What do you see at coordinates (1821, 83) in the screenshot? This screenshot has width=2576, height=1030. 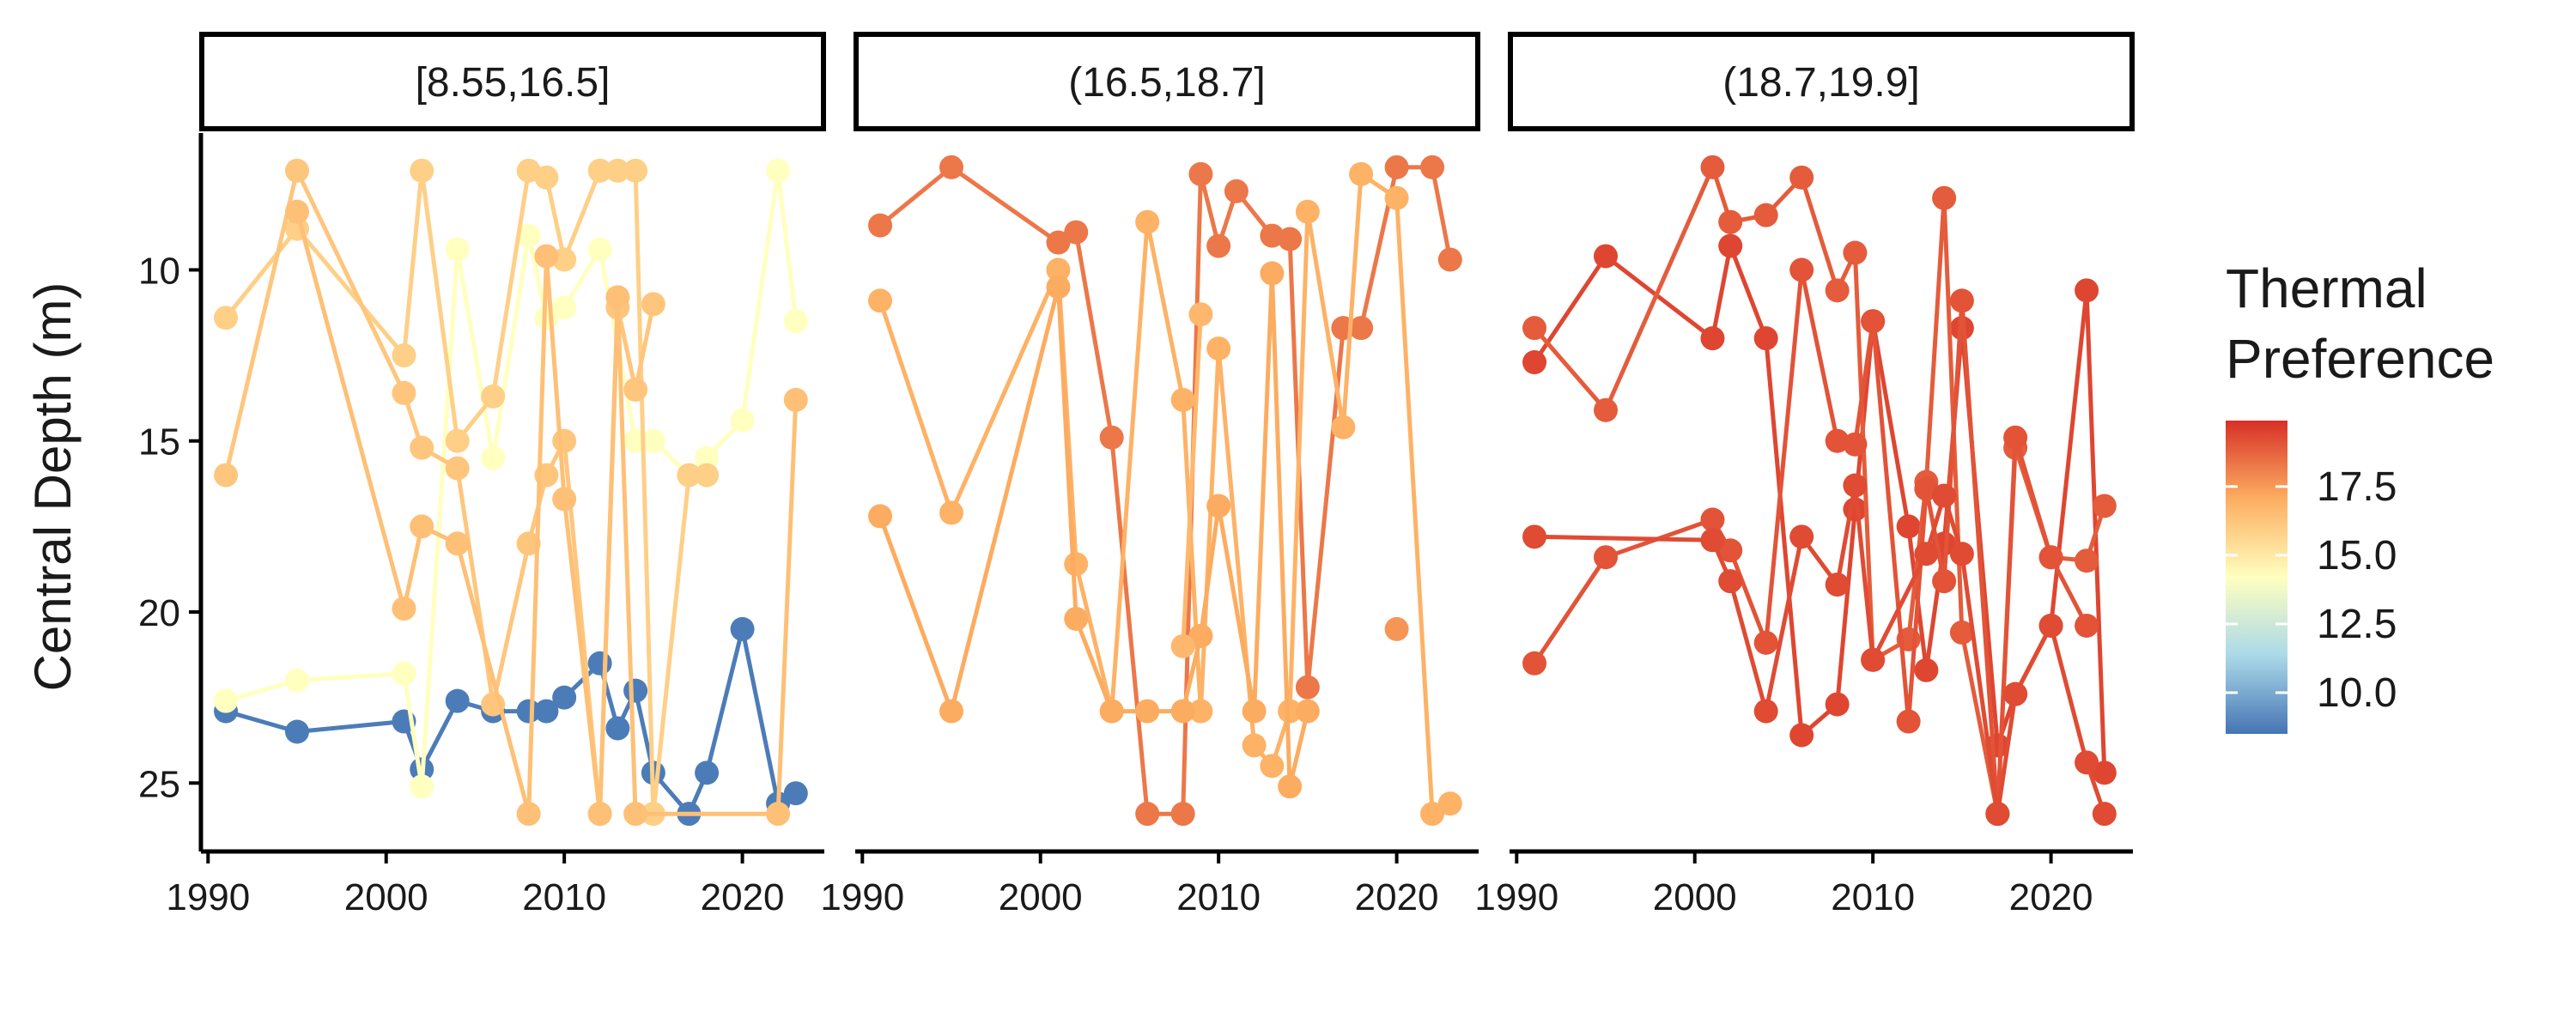 I see `facet-strip-label: (18.7,19.9]` at bounding box center [1821, 83].